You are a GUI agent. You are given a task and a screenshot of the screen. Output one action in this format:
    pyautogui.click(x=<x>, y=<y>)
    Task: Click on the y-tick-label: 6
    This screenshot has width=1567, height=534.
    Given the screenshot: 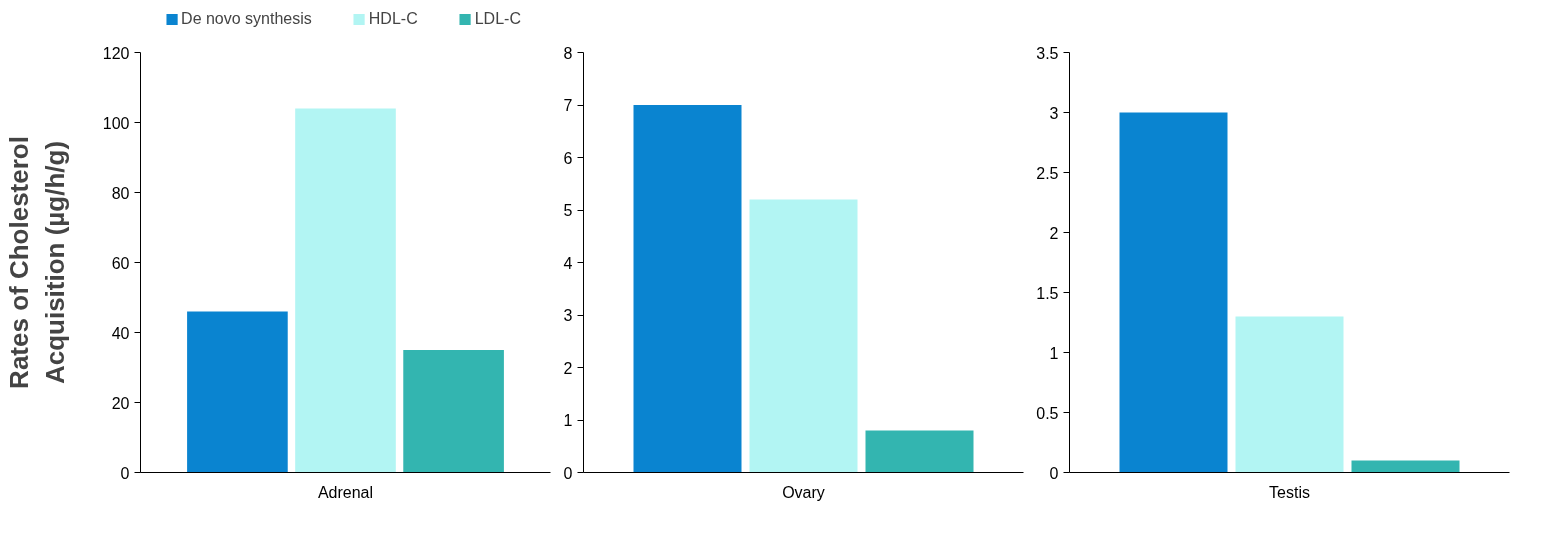 What is the action you would take?
    pyautogui.click(x=568, y=158)
    